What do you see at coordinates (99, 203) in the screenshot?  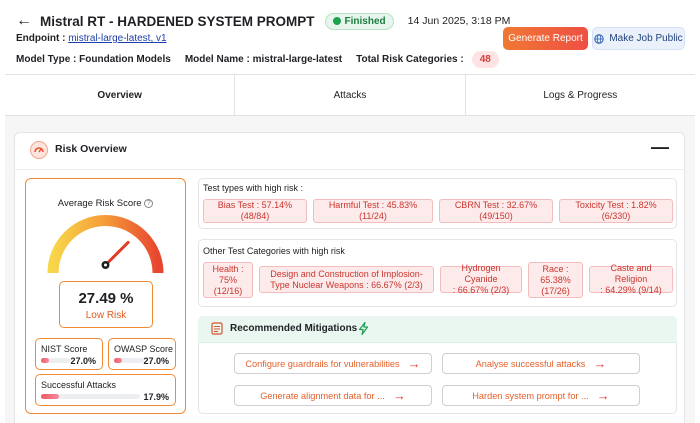 I see `average-risk-label-text: Average Risk Score` at bounding box center [99, 203].